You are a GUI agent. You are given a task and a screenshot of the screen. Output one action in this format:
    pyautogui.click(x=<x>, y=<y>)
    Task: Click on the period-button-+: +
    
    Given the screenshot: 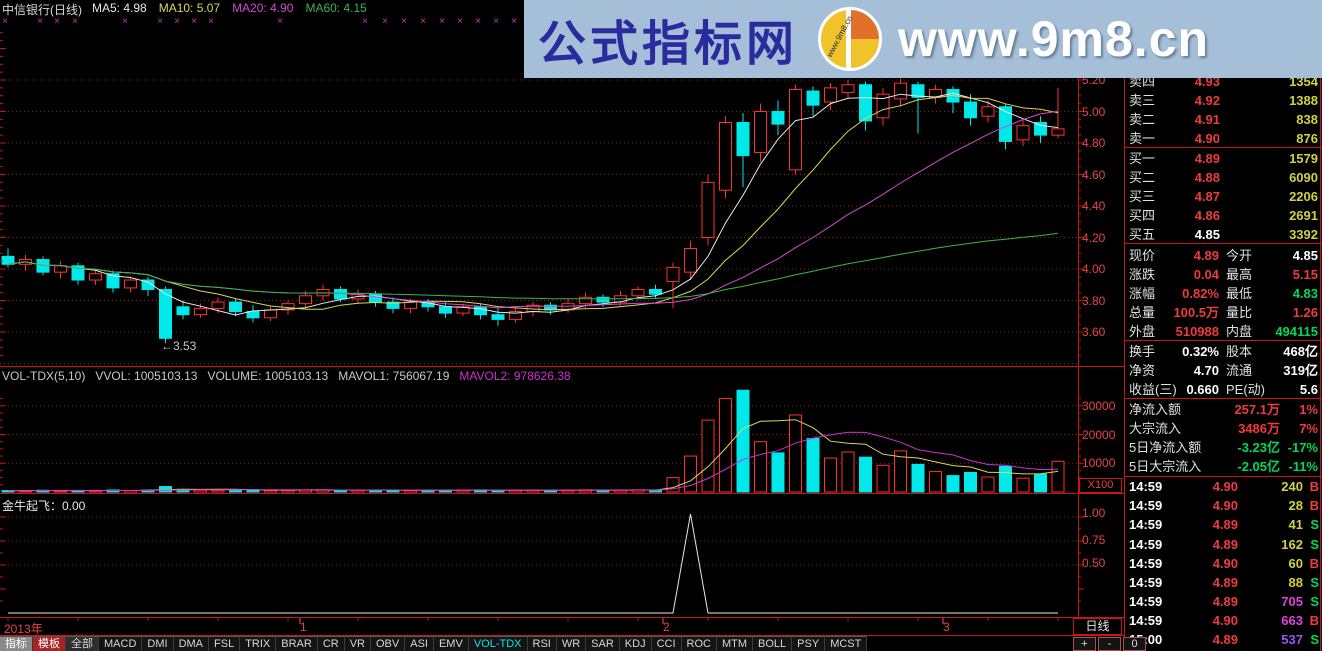 What is the action you would take?
    pyautogui.click(x=1084, y=644)
    